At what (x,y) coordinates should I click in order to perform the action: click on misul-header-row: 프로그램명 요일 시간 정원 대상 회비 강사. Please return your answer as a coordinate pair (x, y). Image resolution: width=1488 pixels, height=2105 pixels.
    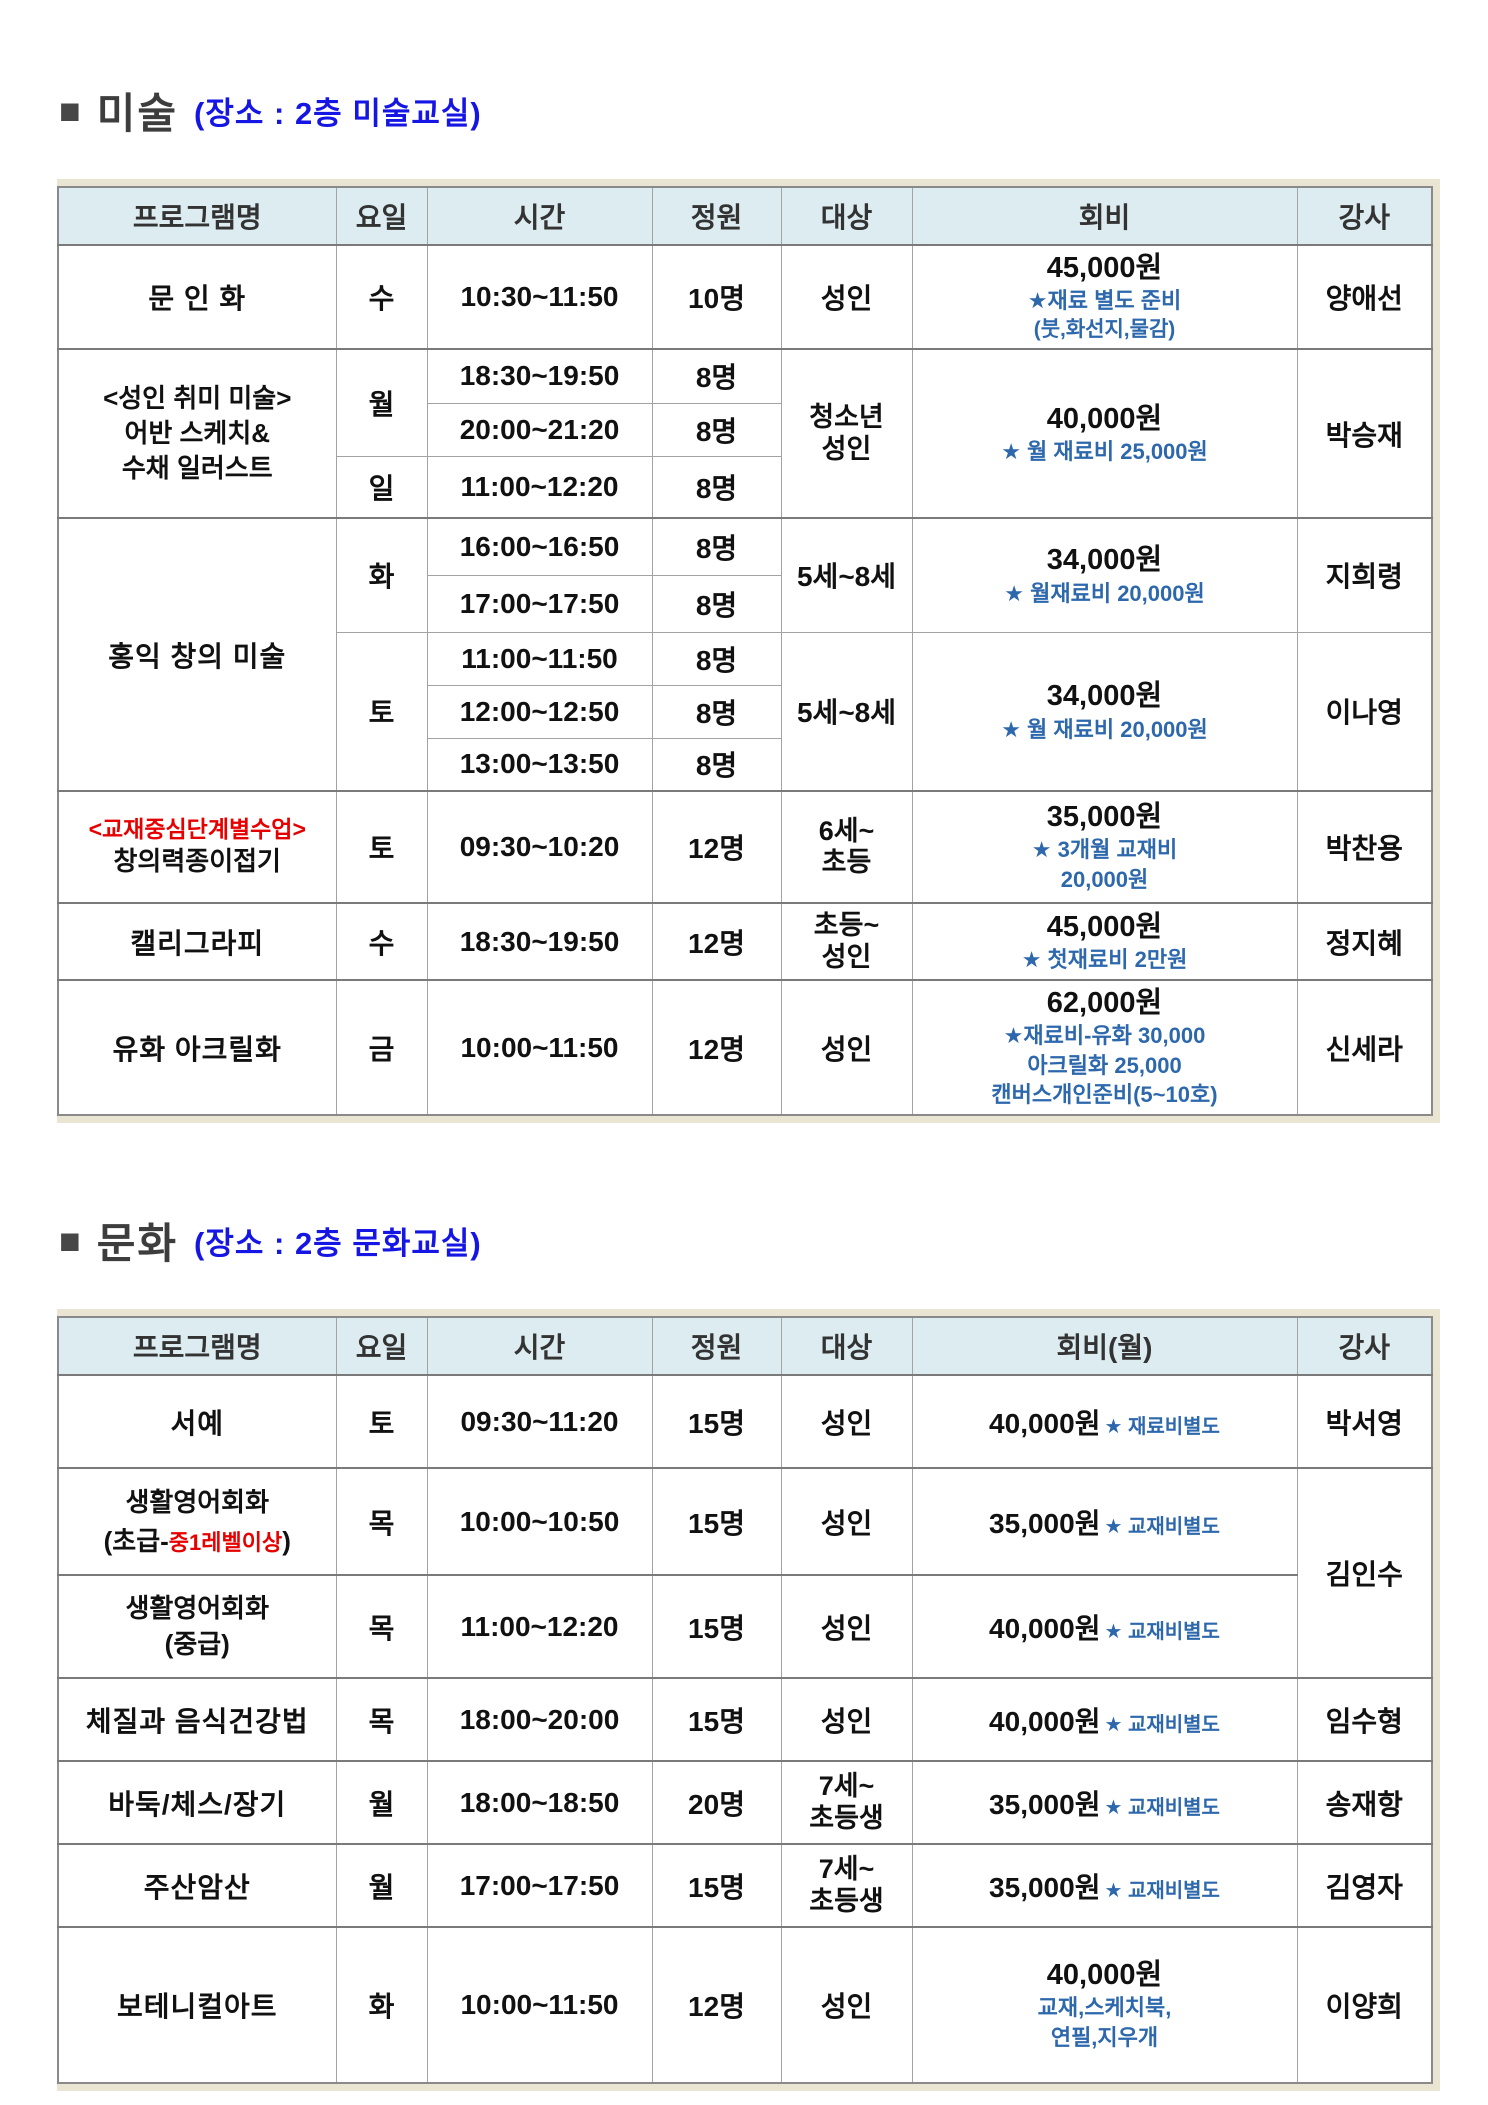
    Looking at the image, I should click on (745, 216).